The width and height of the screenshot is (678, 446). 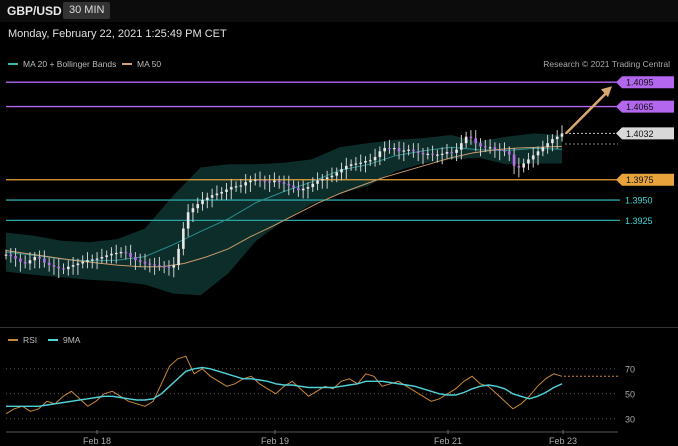 What do you see at coordinates (13, 64) in the screenshot?
I see `legend-swatch-bollinger` at bounding box center [13, 64].